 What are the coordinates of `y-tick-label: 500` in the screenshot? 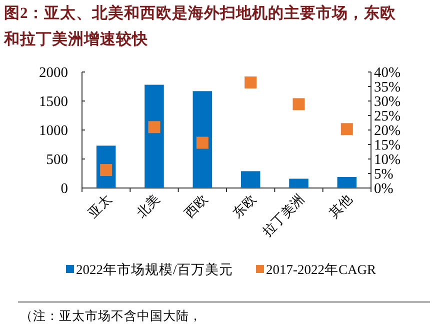 It's located at (57, 160).